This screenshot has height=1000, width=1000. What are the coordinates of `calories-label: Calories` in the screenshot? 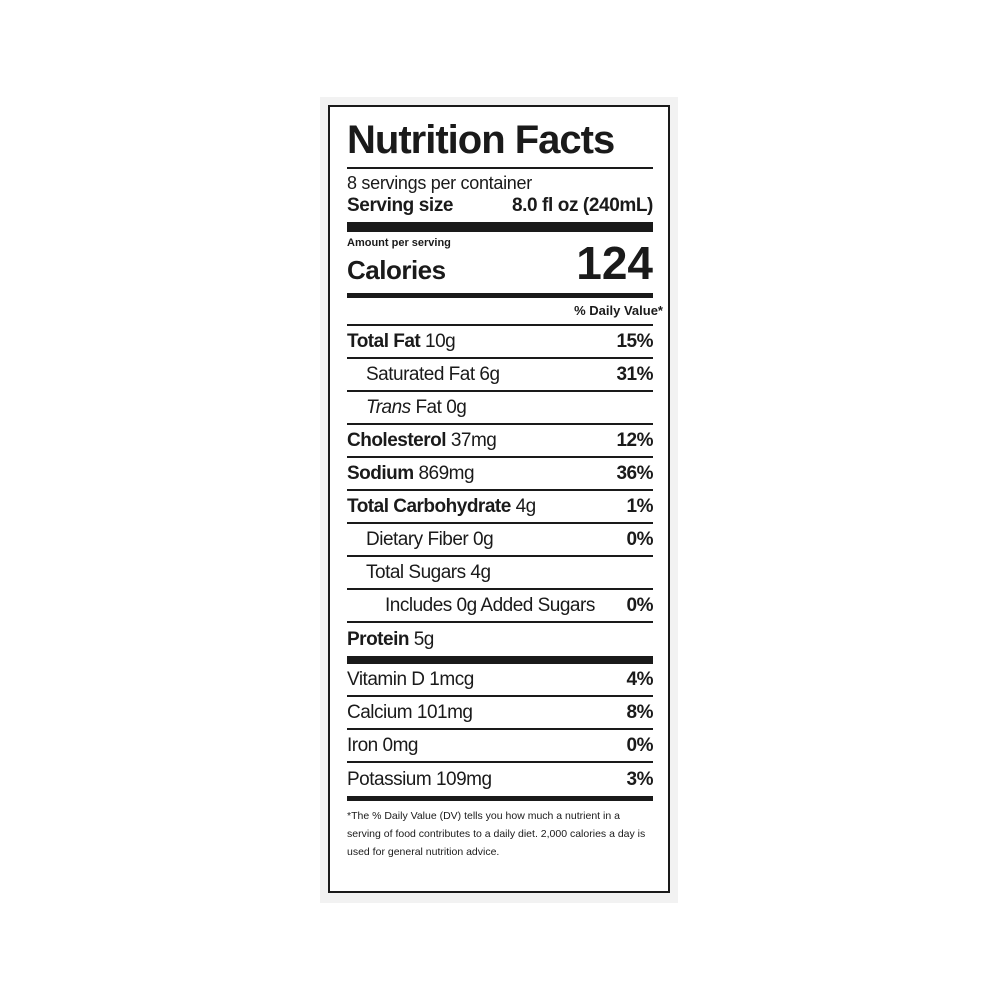 It's located at (396, 270).